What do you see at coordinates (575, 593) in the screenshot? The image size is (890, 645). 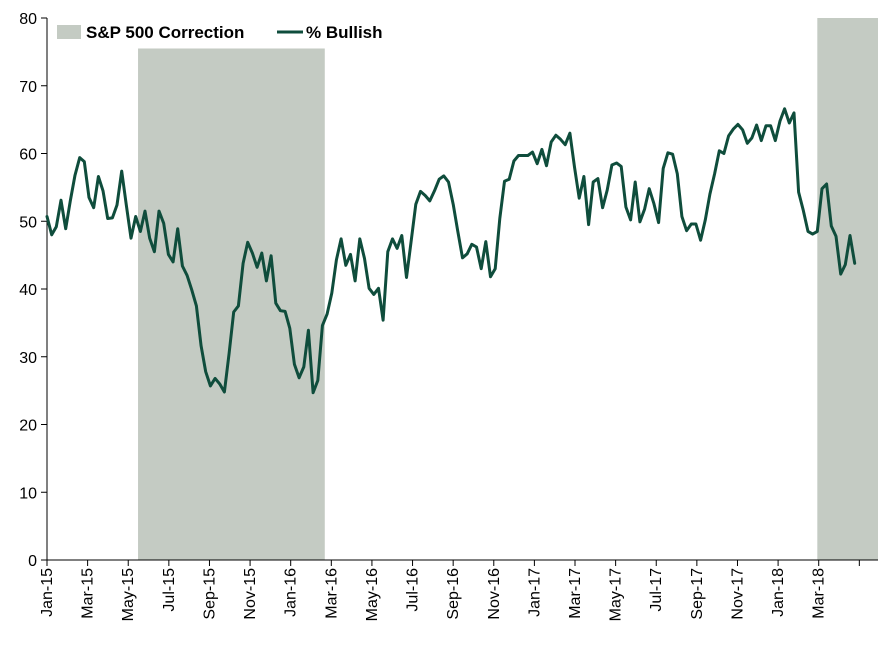 I see `x-tick-label: Mar-17` at bounding box center [575, 593].